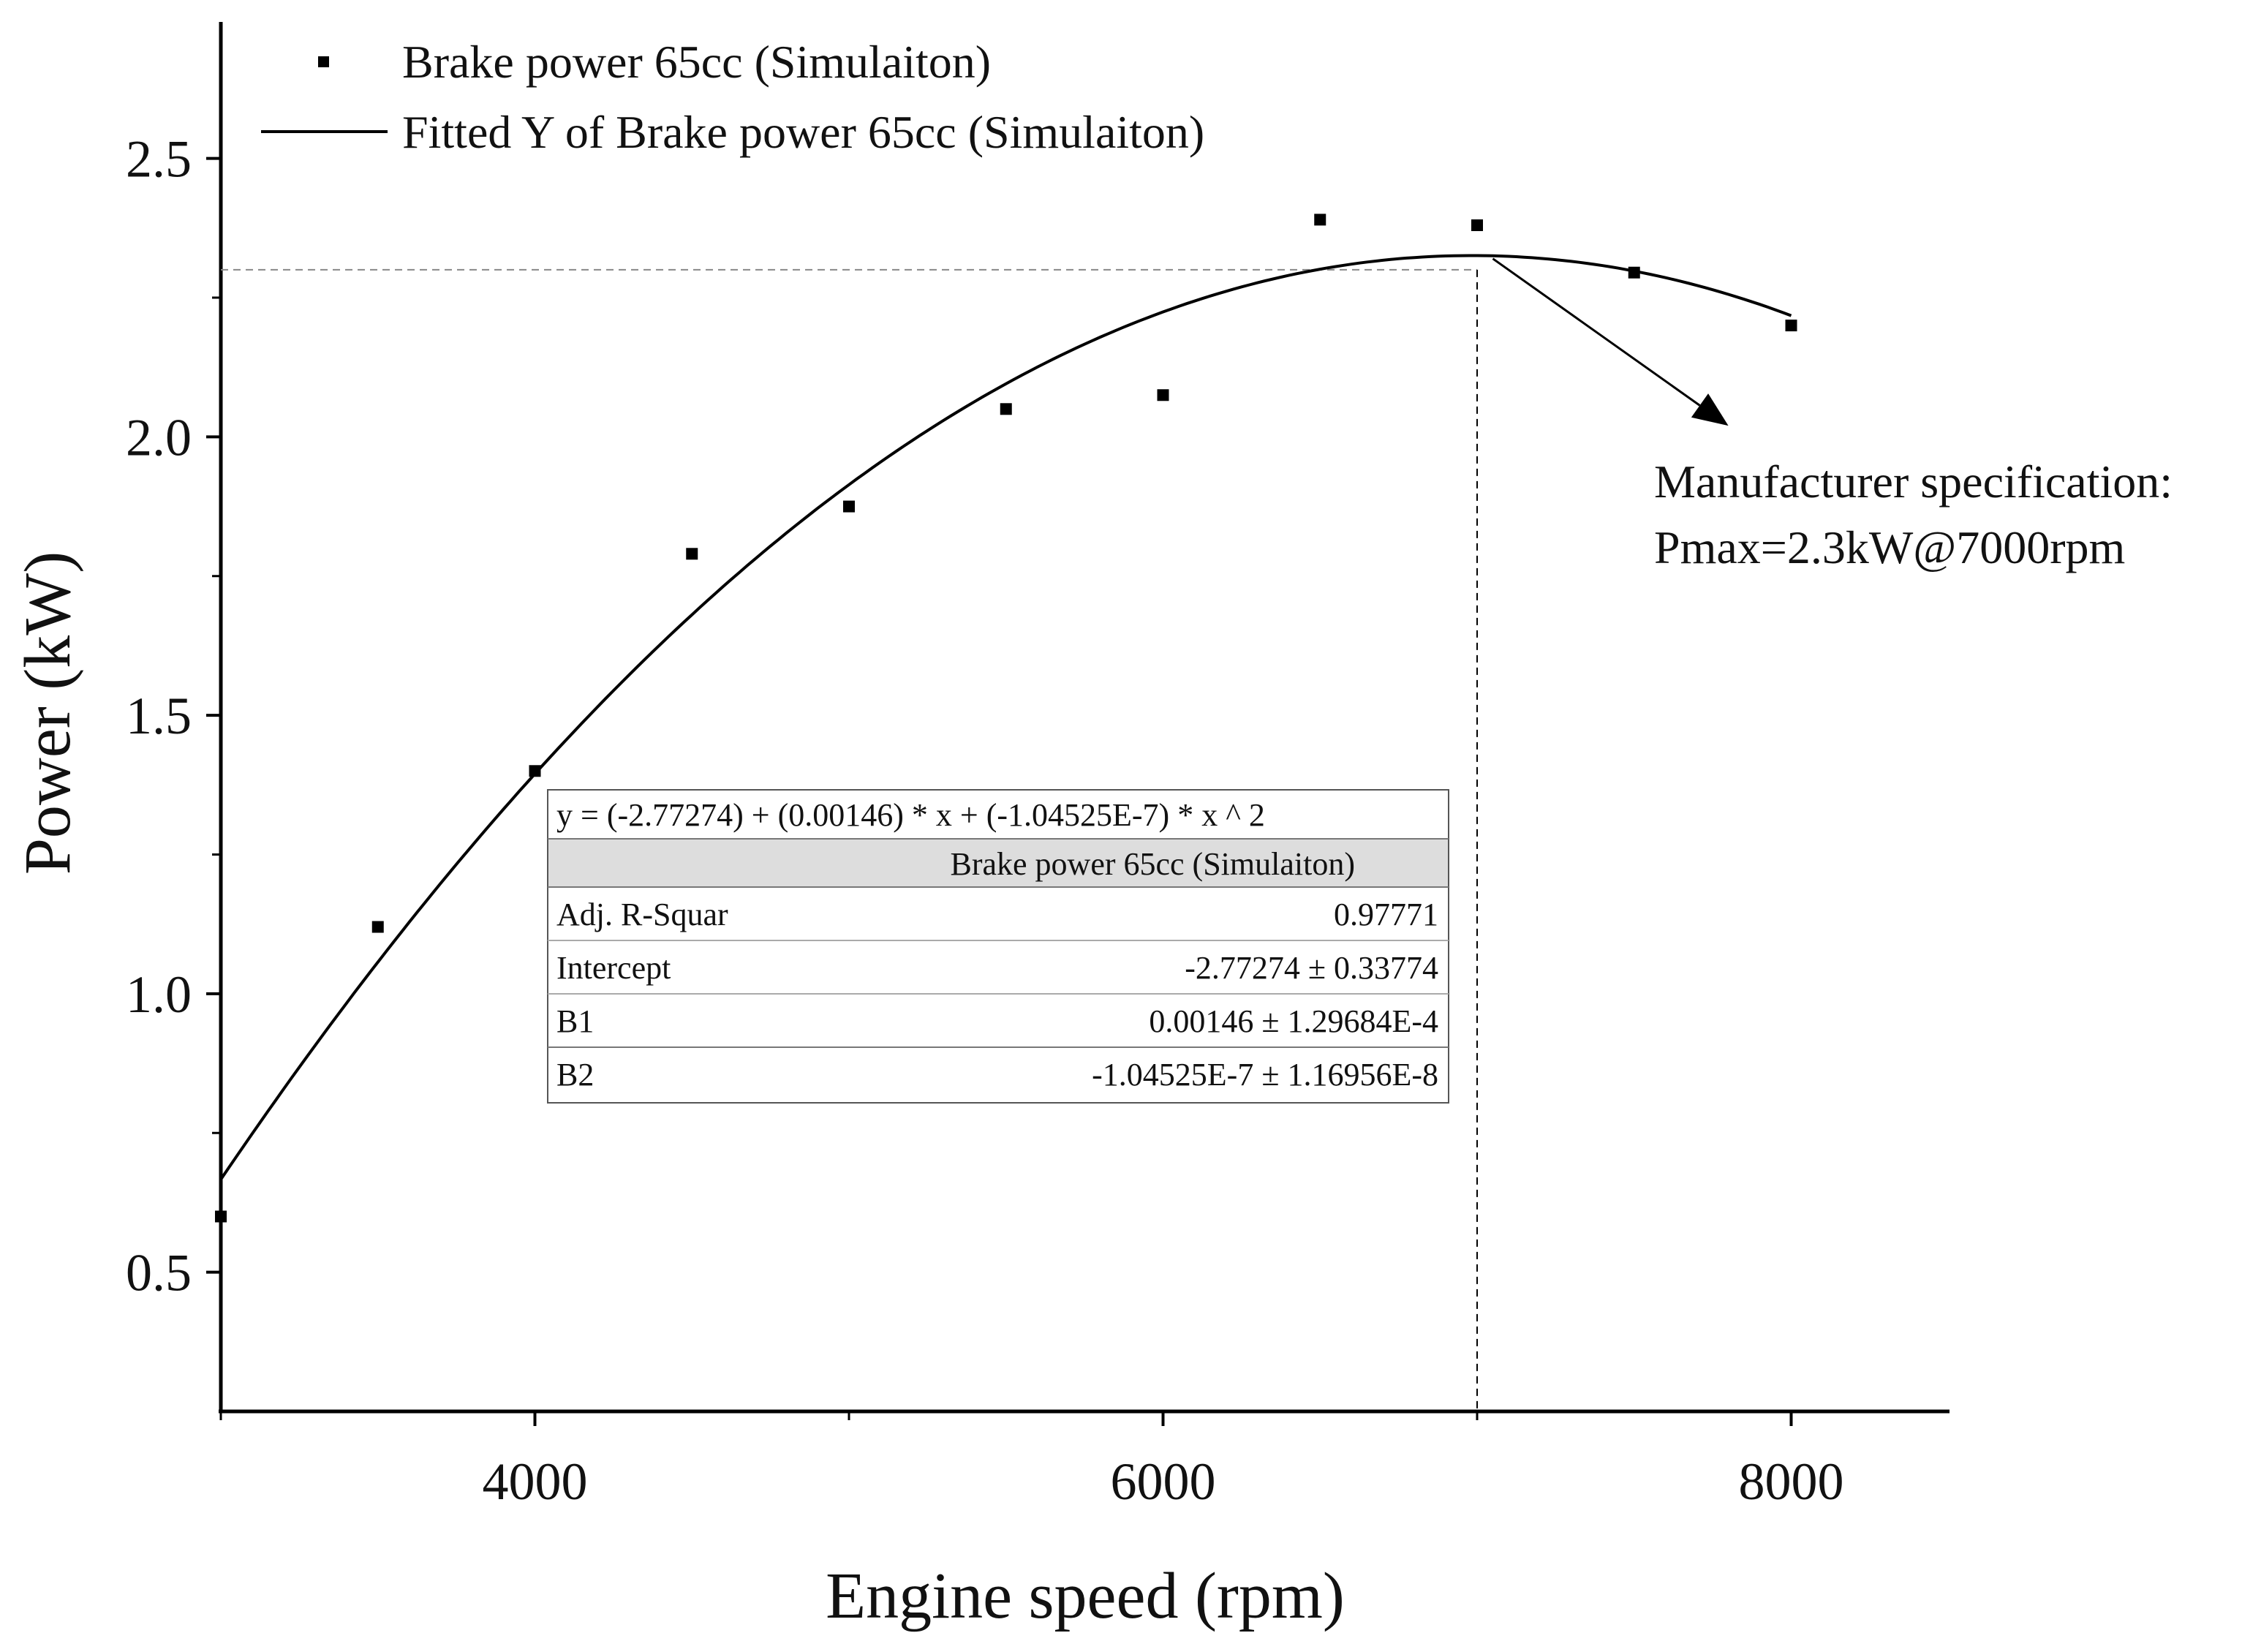 Image resolution: width=2242 pixels, height=1652 pixels. Describe the element at coordinates (1265, 1075) in the screenshot. I see `fit-row-value: -1.04525E-7 ± 1.16956E-8` at that location.